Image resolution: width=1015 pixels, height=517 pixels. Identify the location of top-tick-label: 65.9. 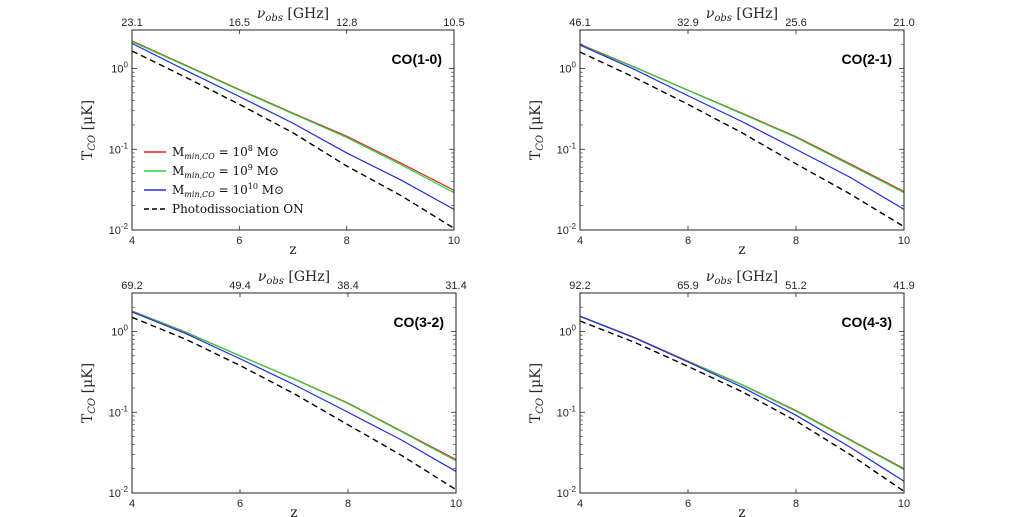
(687, 286).